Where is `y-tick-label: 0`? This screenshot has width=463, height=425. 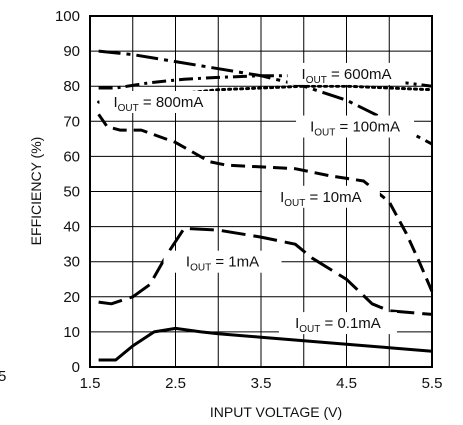
y-tick-label: 0 is located at coordinates (76, 367).